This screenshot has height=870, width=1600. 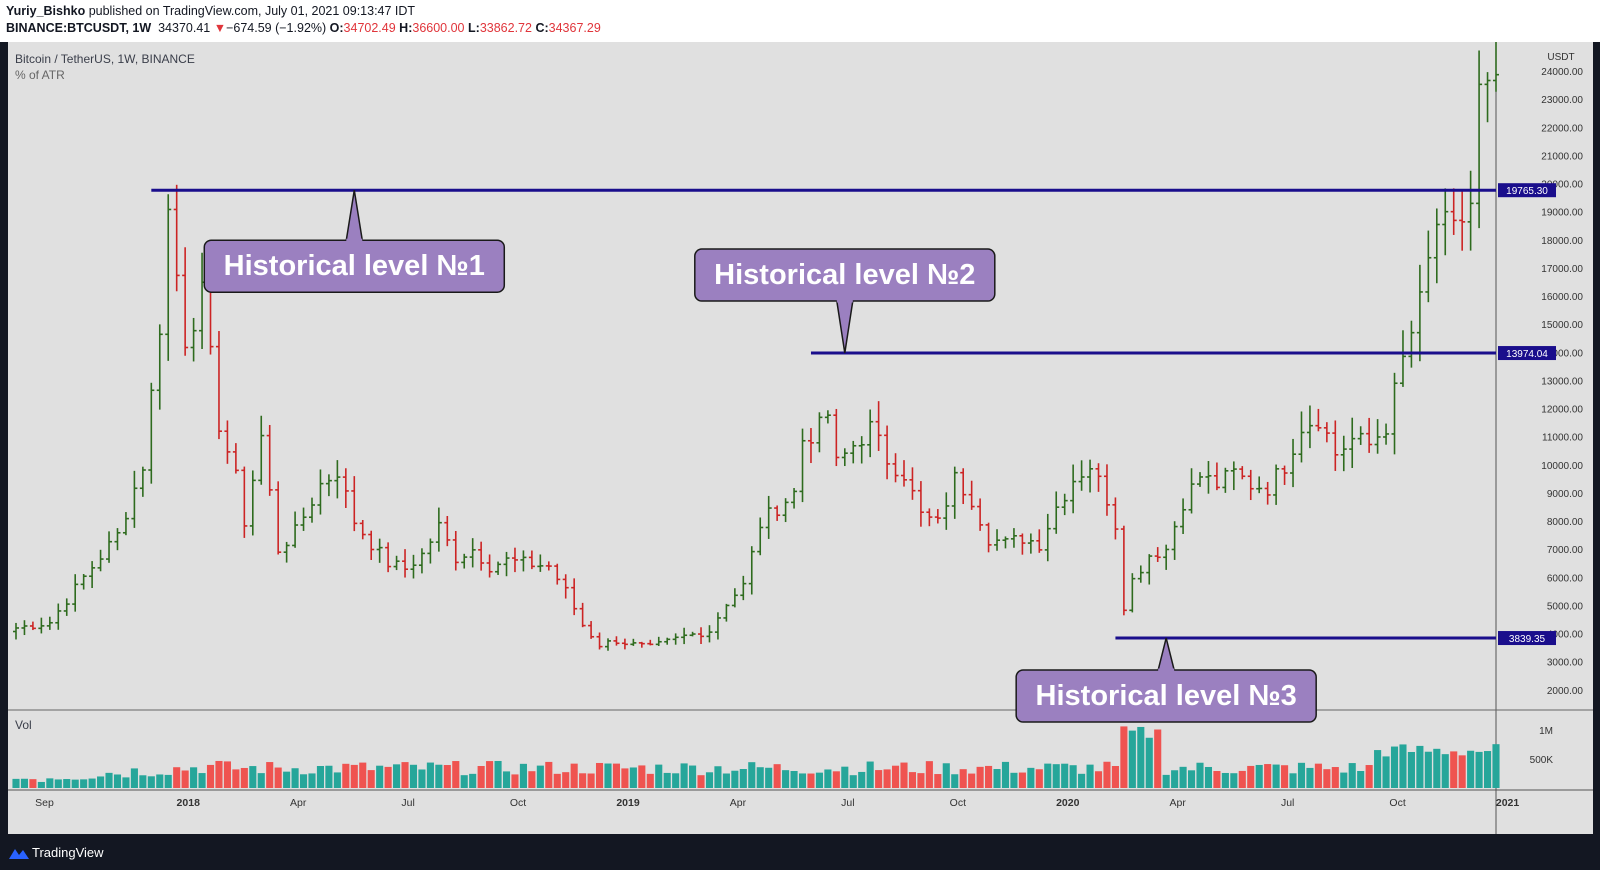 I want to click on x-tick-label: Apr, so click(x=738, y=803).